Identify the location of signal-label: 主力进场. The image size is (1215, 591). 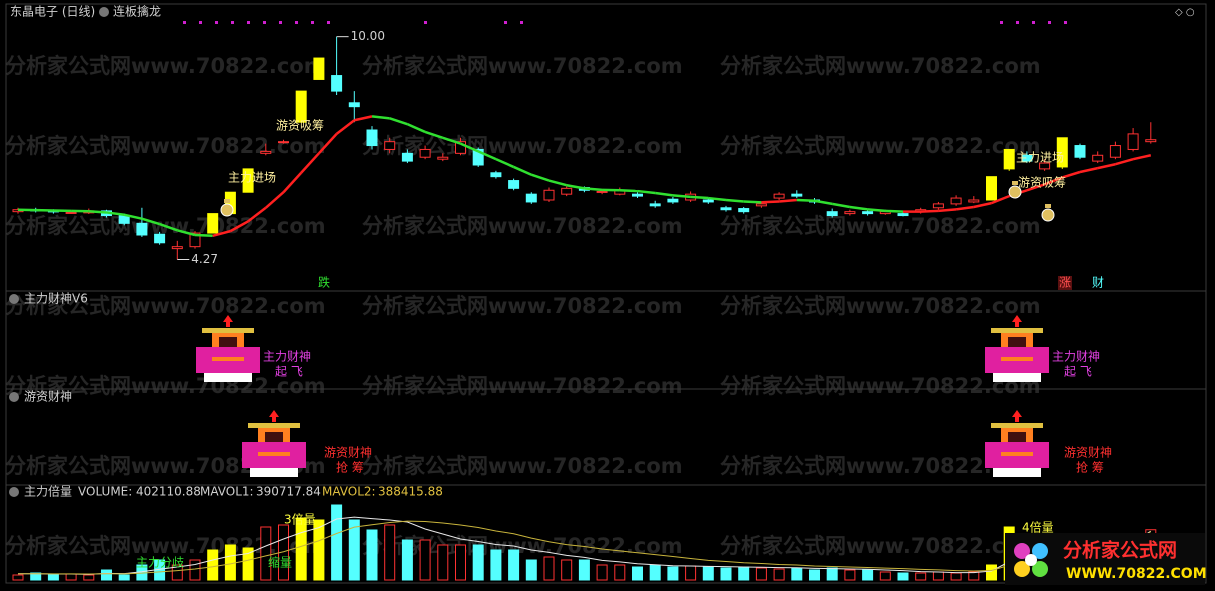
(252, 178).